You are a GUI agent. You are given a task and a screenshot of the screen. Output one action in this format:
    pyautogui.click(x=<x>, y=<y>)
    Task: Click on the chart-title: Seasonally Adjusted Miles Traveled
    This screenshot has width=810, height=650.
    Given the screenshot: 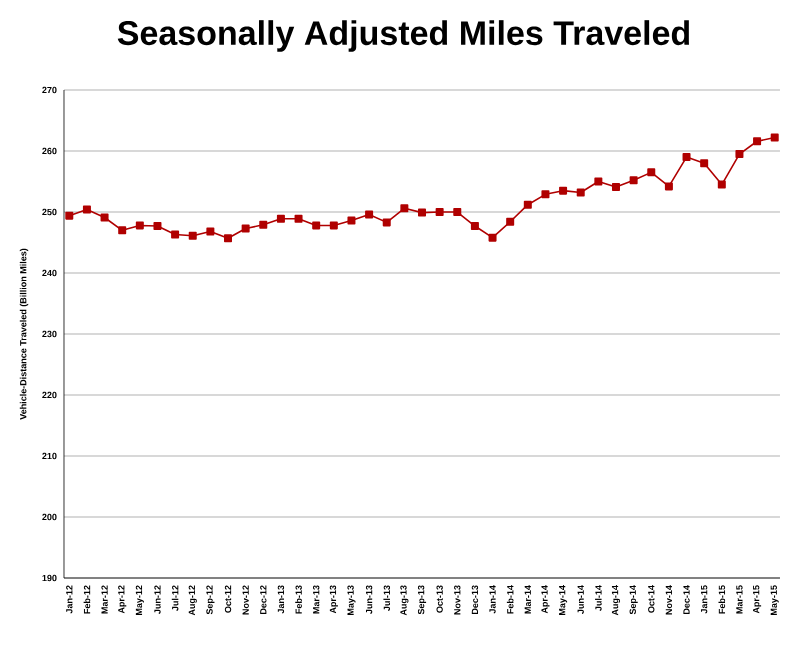 What is the action you would take?
    pyautogui.click(x=403, y=36)
    